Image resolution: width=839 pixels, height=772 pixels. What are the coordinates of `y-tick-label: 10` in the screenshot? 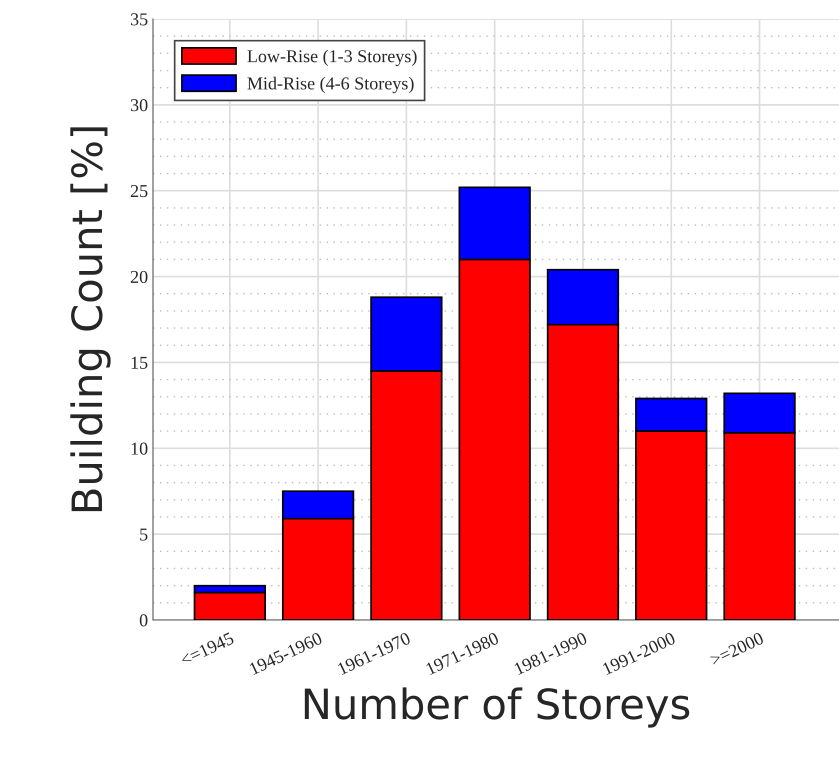 It's located at (140, 448).